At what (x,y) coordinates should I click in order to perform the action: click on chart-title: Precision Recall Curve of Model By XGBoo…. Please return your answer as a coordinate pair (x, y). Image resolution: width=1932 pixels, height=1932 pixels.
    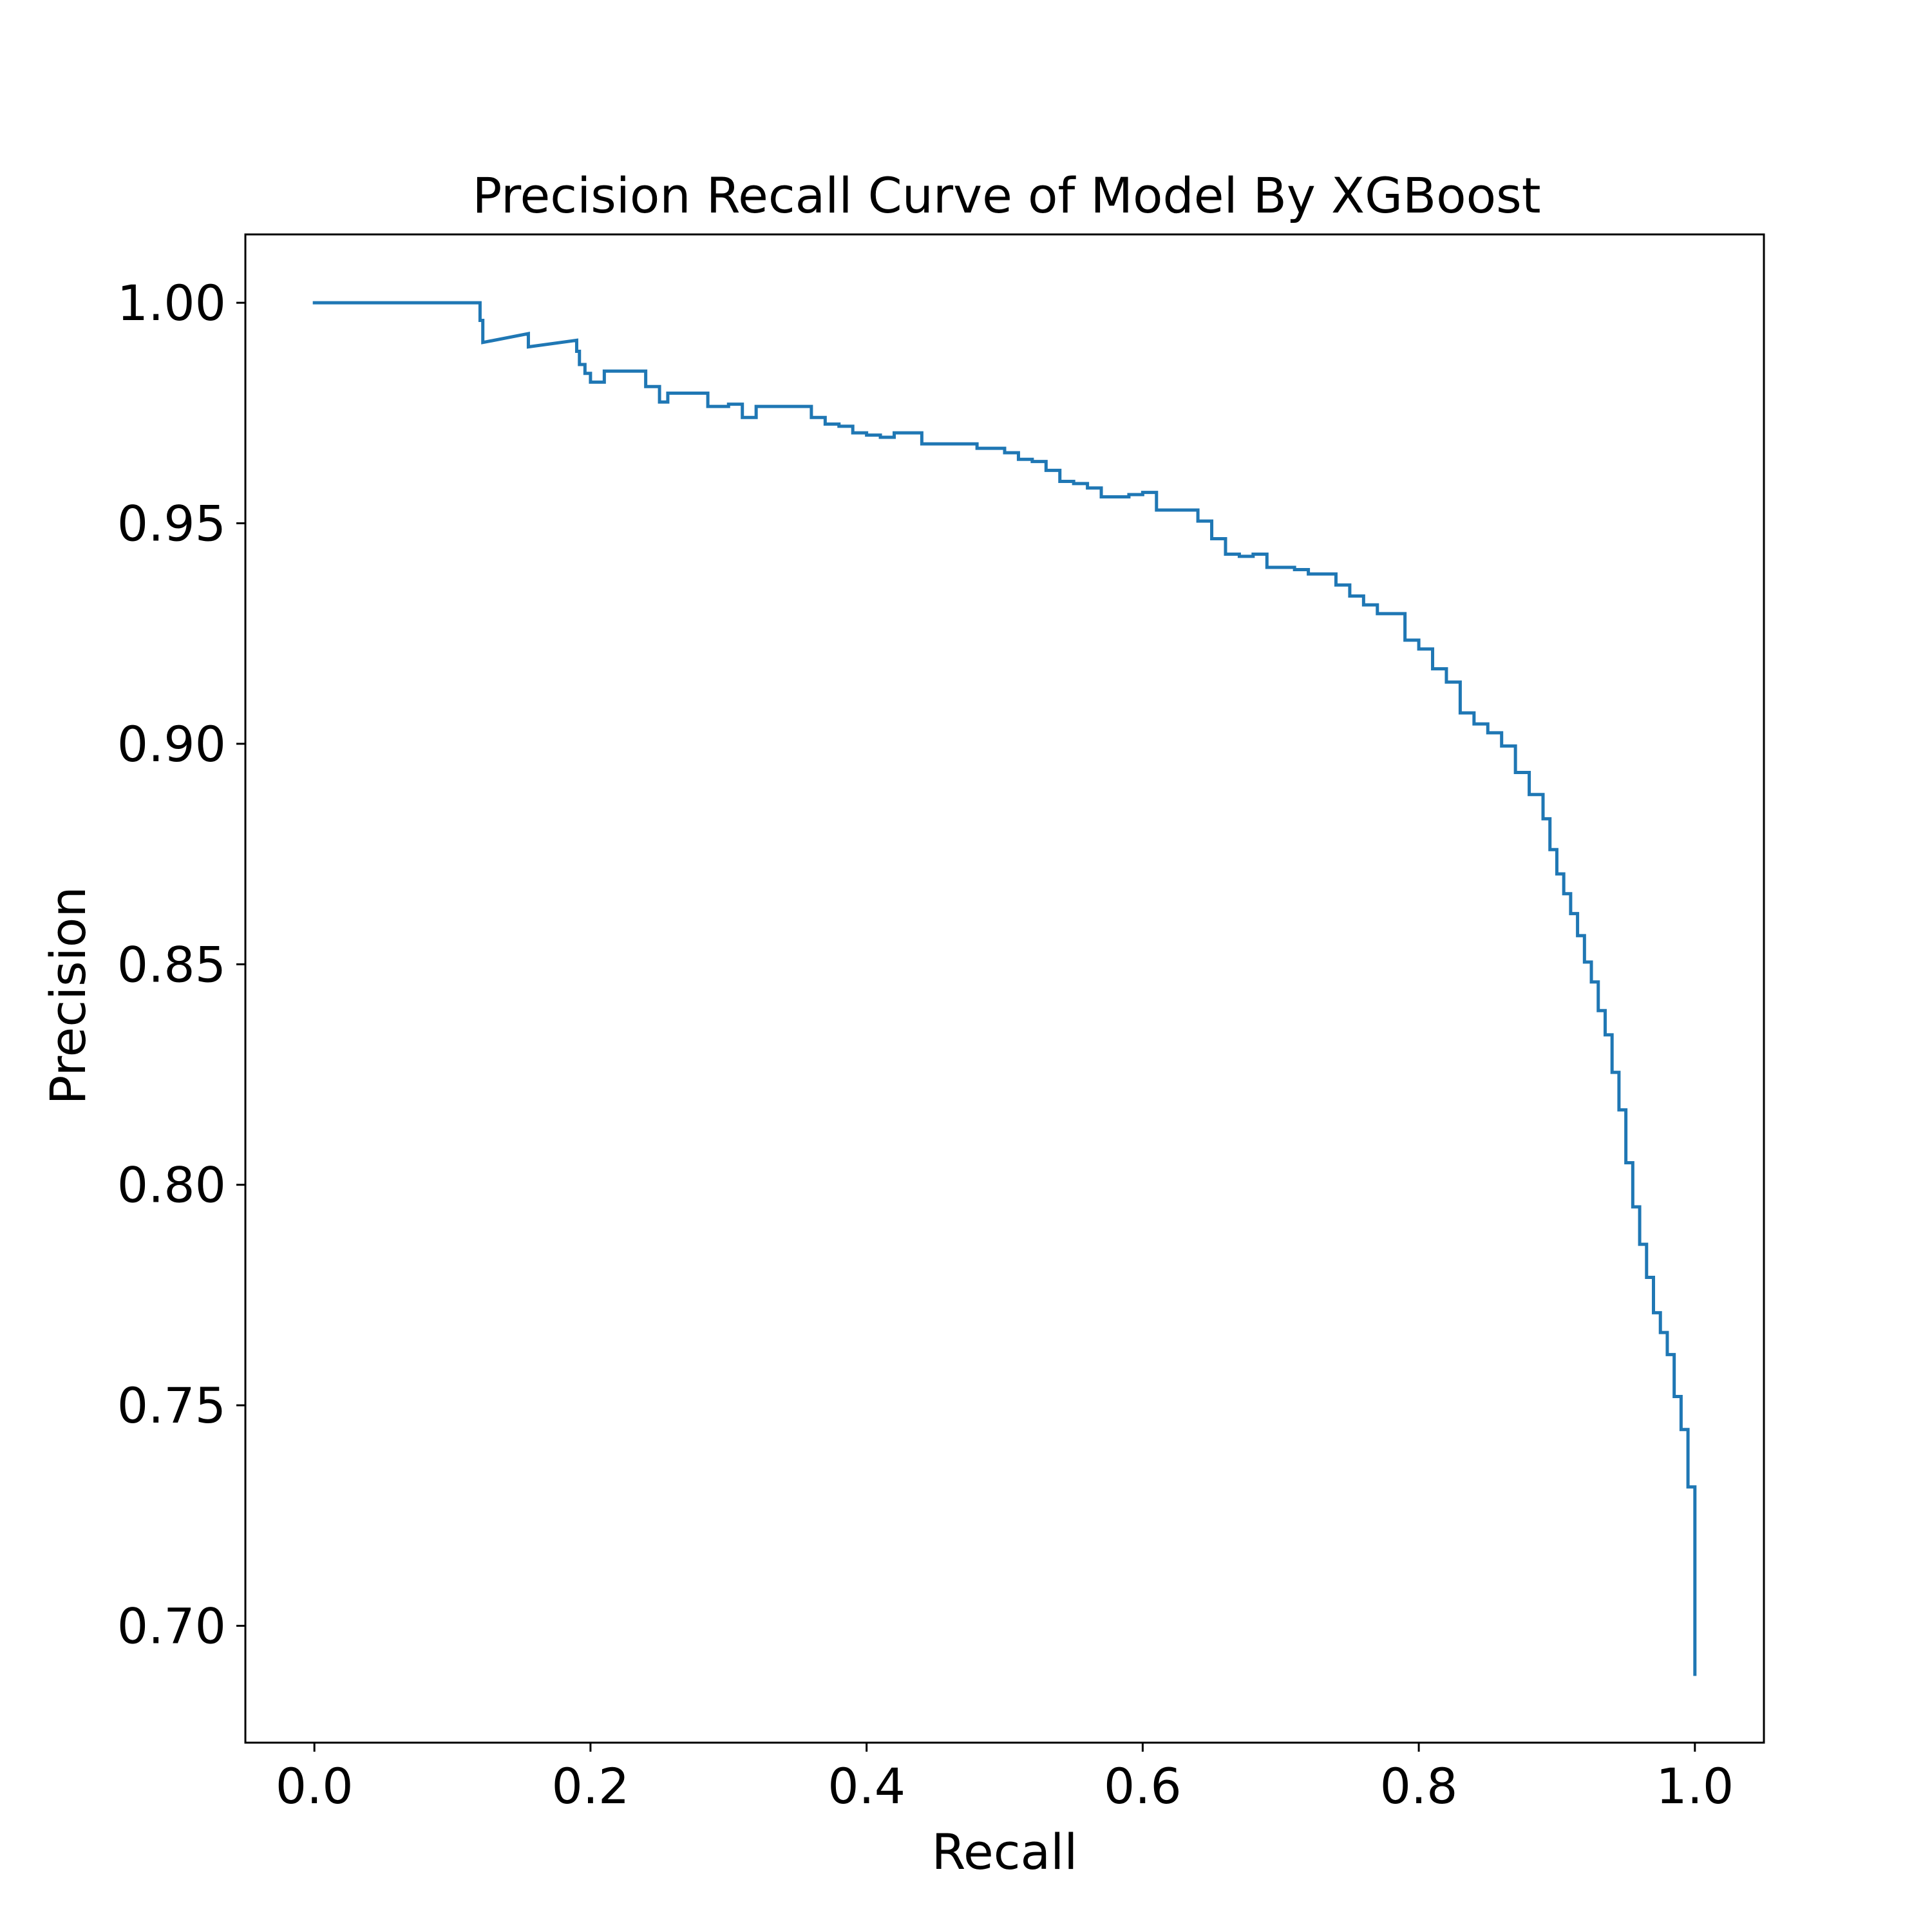
    Looking at the image, I should click on (1006, 195).